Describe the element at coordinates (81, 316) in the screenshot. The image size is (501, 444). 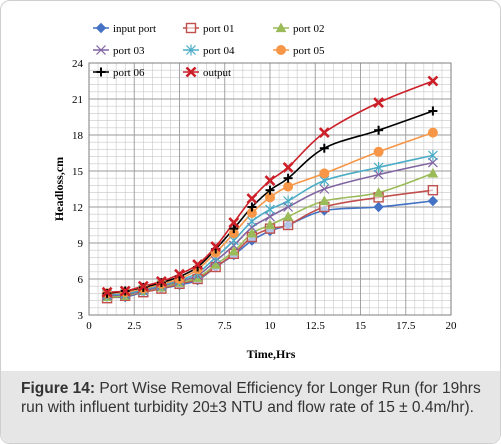
I see `y-tick-label: 3` at that location.